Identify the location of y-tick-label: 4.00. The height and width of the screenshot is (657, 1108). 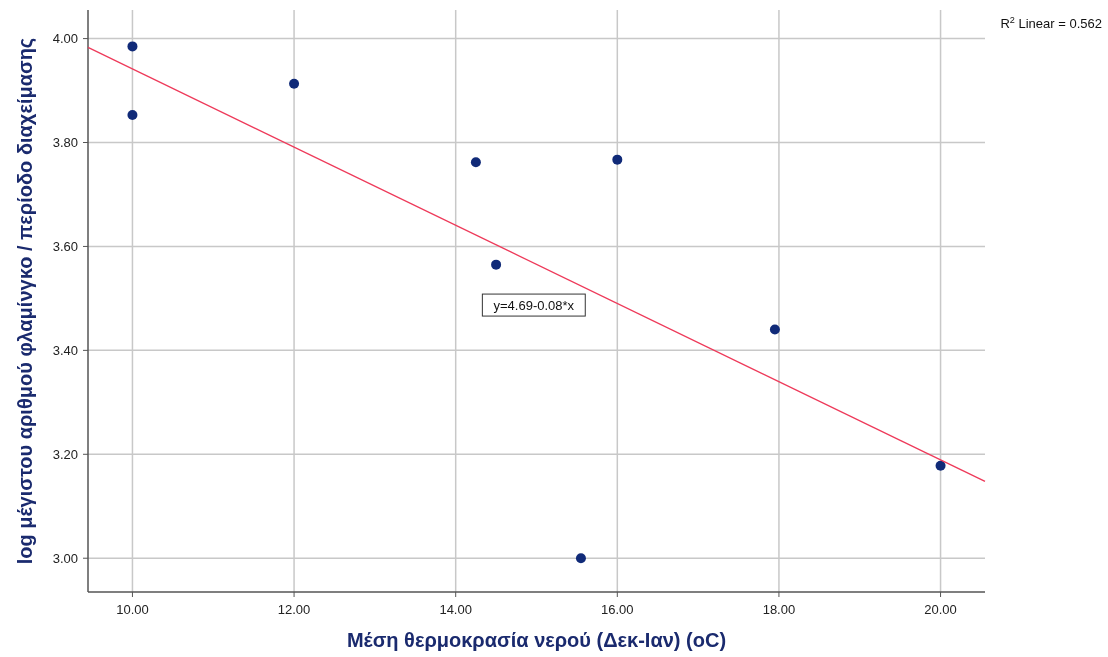
(65, 39).